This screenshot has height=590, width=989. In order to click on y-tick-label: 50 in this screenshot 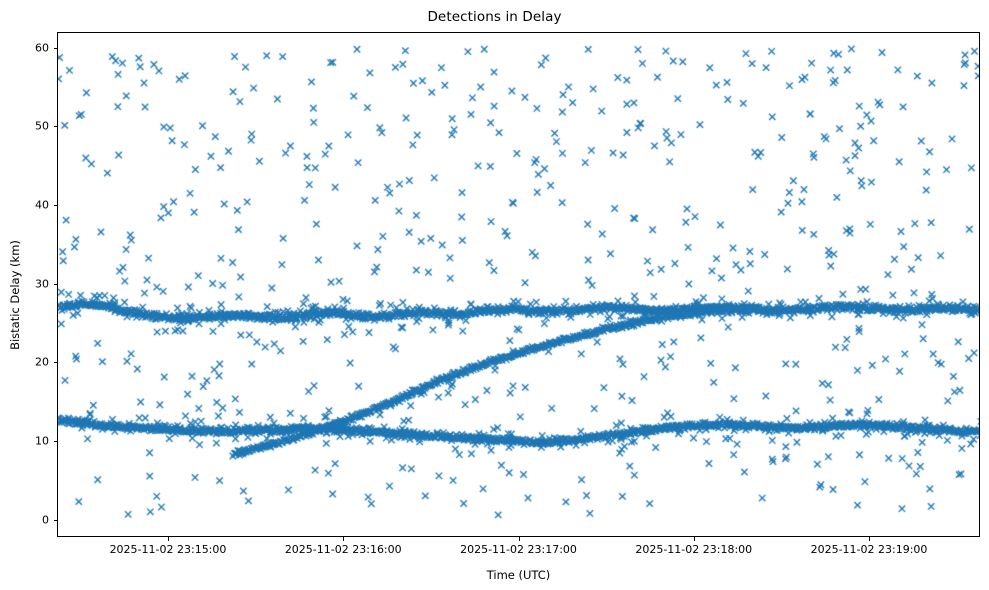, I will do `click(42, 126)`.